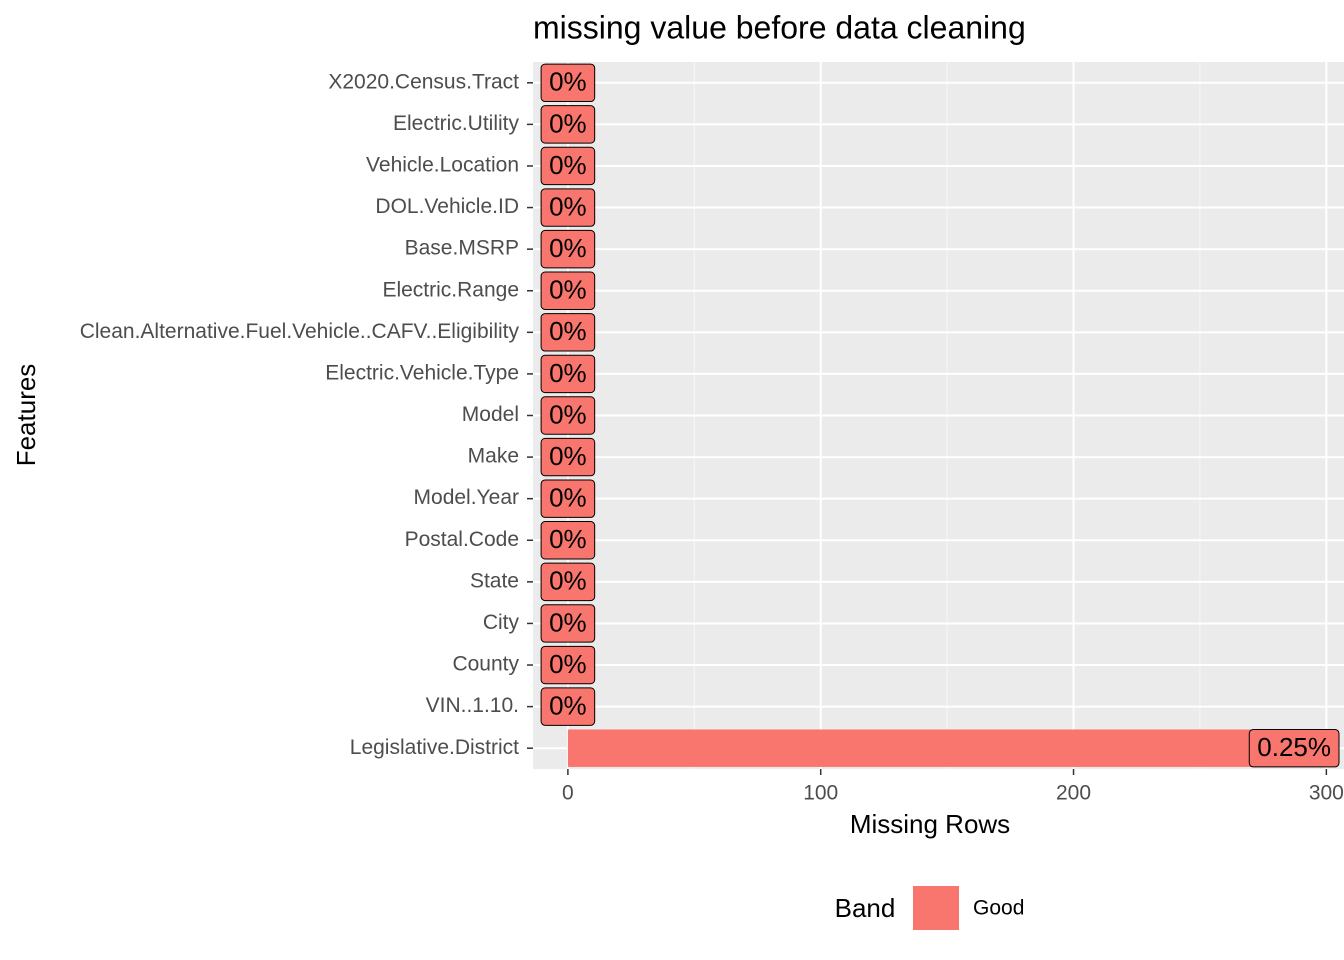 The height and width of the screenshot is (960, 1344). Describe the element at coordinates (26, 415) in the screenshot. I see `y-axis-title: Features` at that location.